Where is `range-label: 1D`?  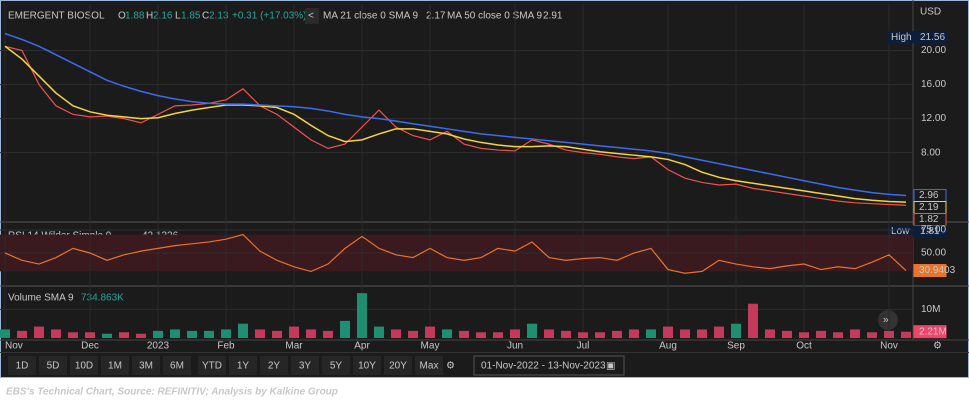
range-label: 1D is located at coordinates (22, 366).